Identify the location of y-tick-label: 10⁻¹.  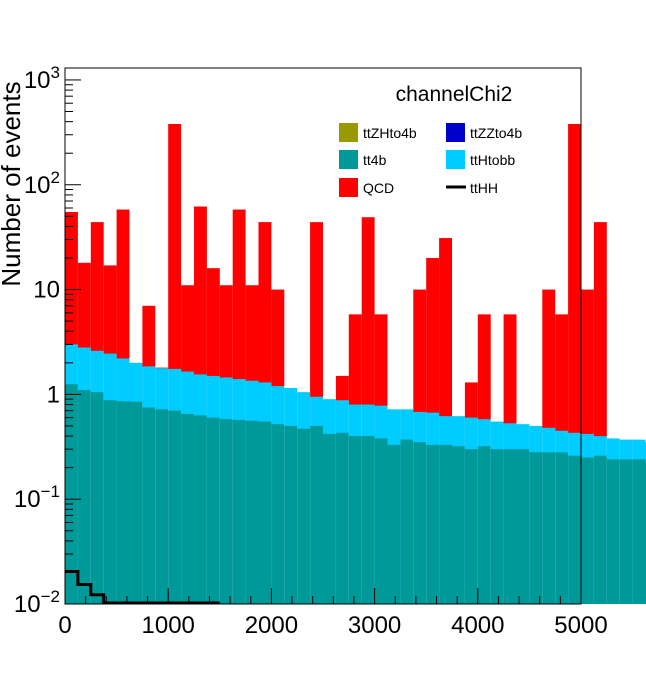
(37, 497).